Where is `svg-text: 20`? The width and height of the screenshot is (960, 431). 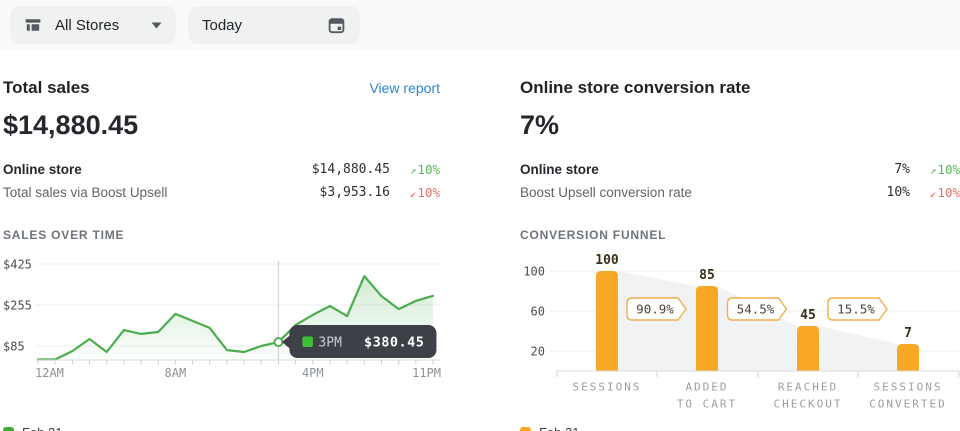
svg-text: 20 is located at coordinates (538, 352).